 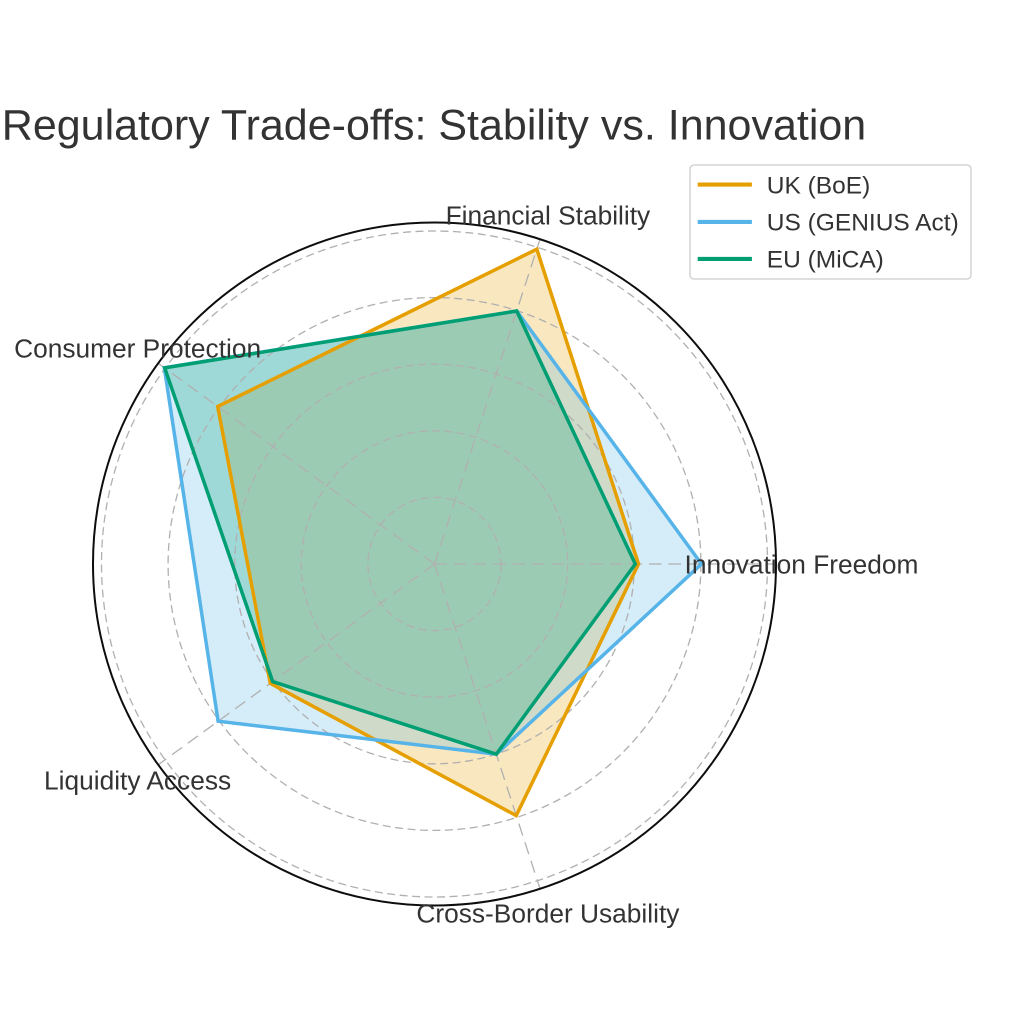 I want to click on svg-text: Liquidity Access, so click(x=137, y=780).